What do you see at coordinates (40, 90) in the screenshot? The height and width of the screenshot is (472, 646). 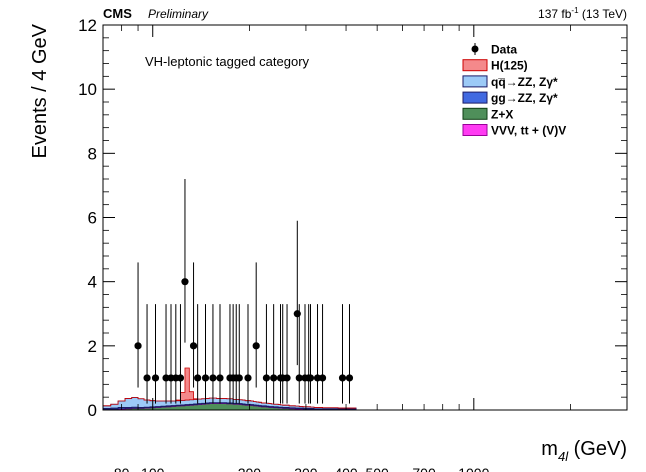 I see `y-axis-label: Events / 4 GeV` at bounding box center [40, 90].